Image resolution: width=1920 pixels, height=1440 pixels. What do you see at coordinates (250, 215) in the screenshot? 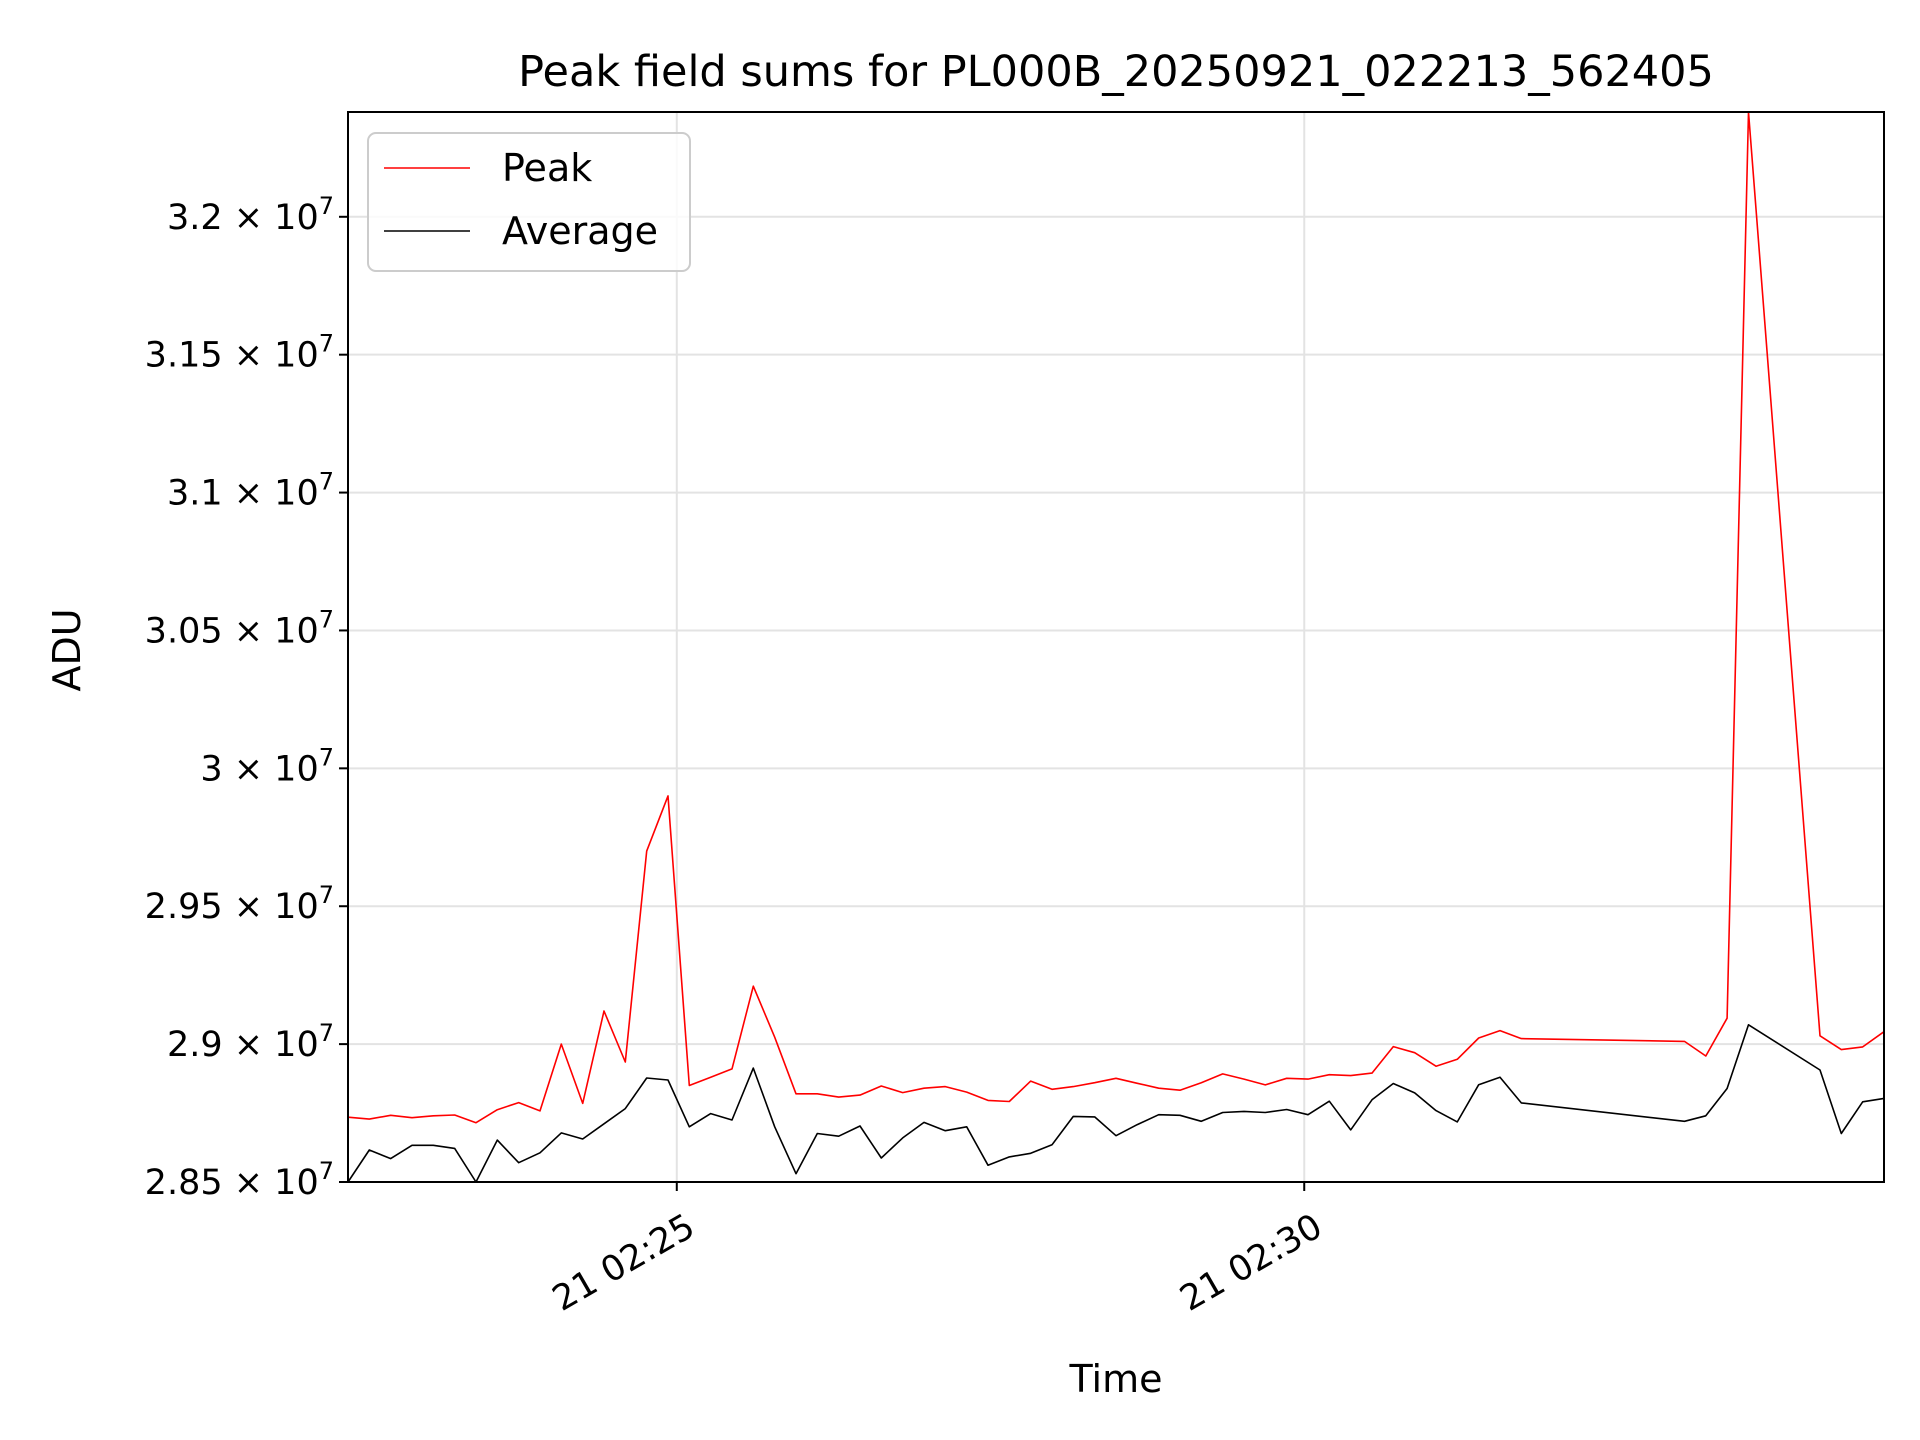
I see `y-tick-label: 3.2 × 107` at bounding box center [250, 215].